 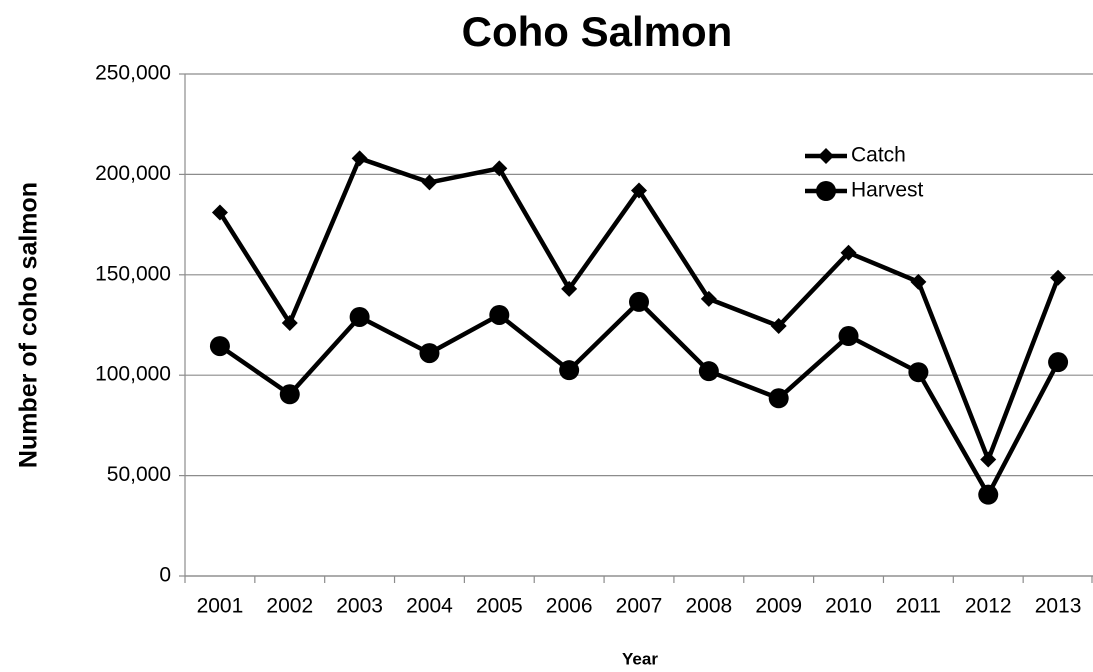 I want to click on legend-label: Harvest, so click(x=887, y=190).